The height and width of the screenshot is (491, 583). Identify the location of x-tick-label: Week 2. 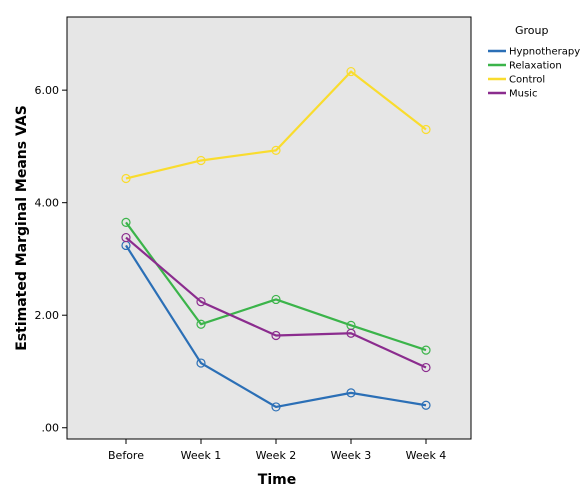
(276, 455).